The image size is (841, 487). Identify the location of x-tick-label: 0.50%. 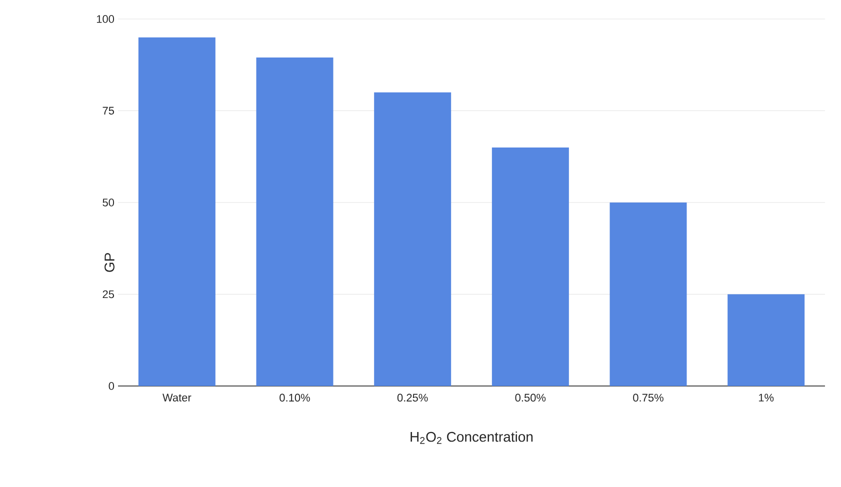
(530, 398).